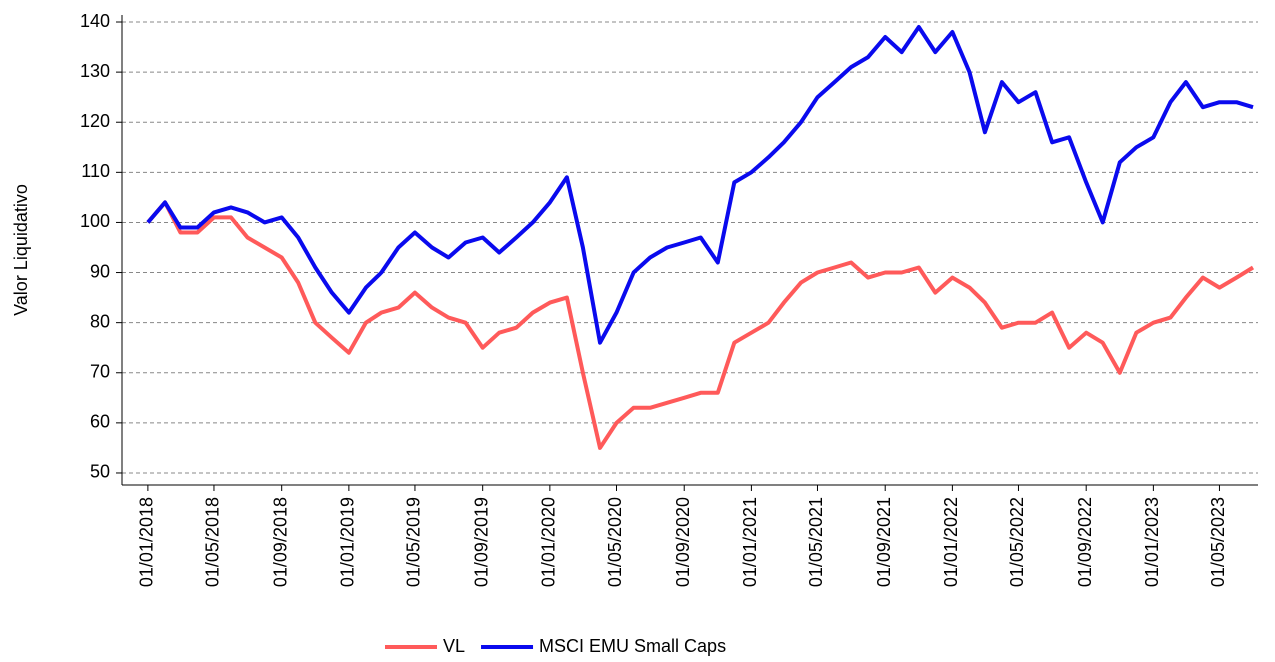  What do you see at coordinates (95, 21) in the screenshot?
I see `y-tick-label: 140` at bounding box center [95, 21].